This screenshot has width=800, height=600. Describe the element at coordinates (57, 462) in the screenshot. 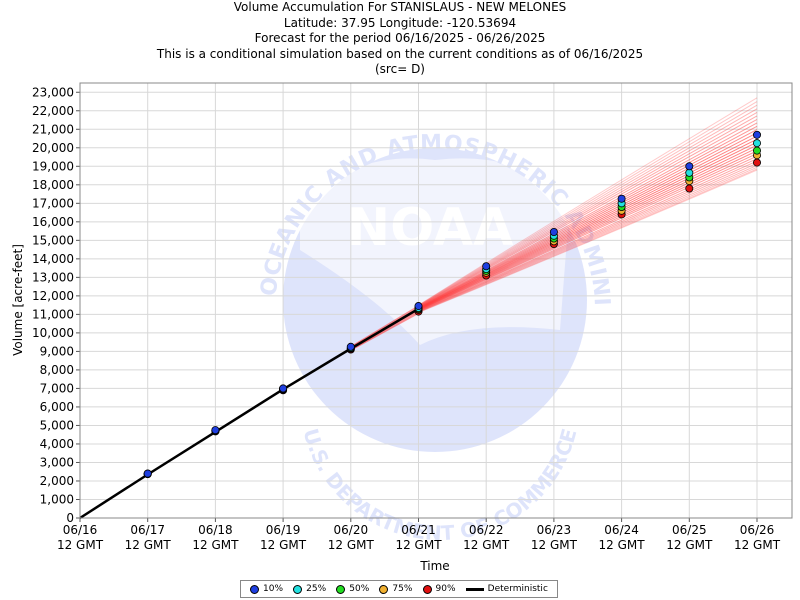

I see `y-tick-label: 3,000` at that location.